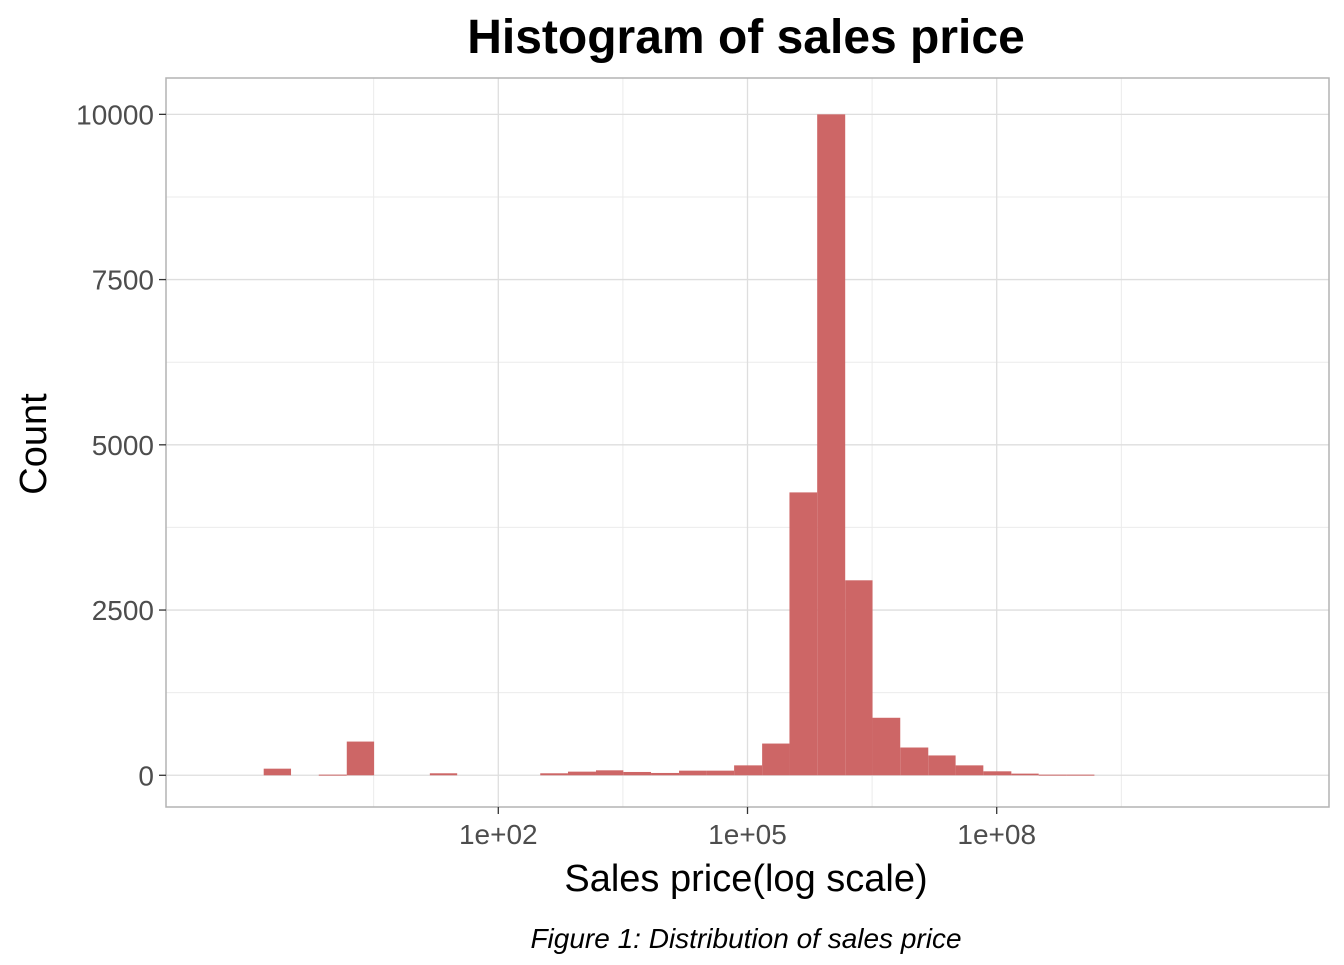 The height and width of the screenshot is (965, 1344). Describe the element at coordinates (34, 444) in the screenshot. I see `y-axis-title: Count` at that location.